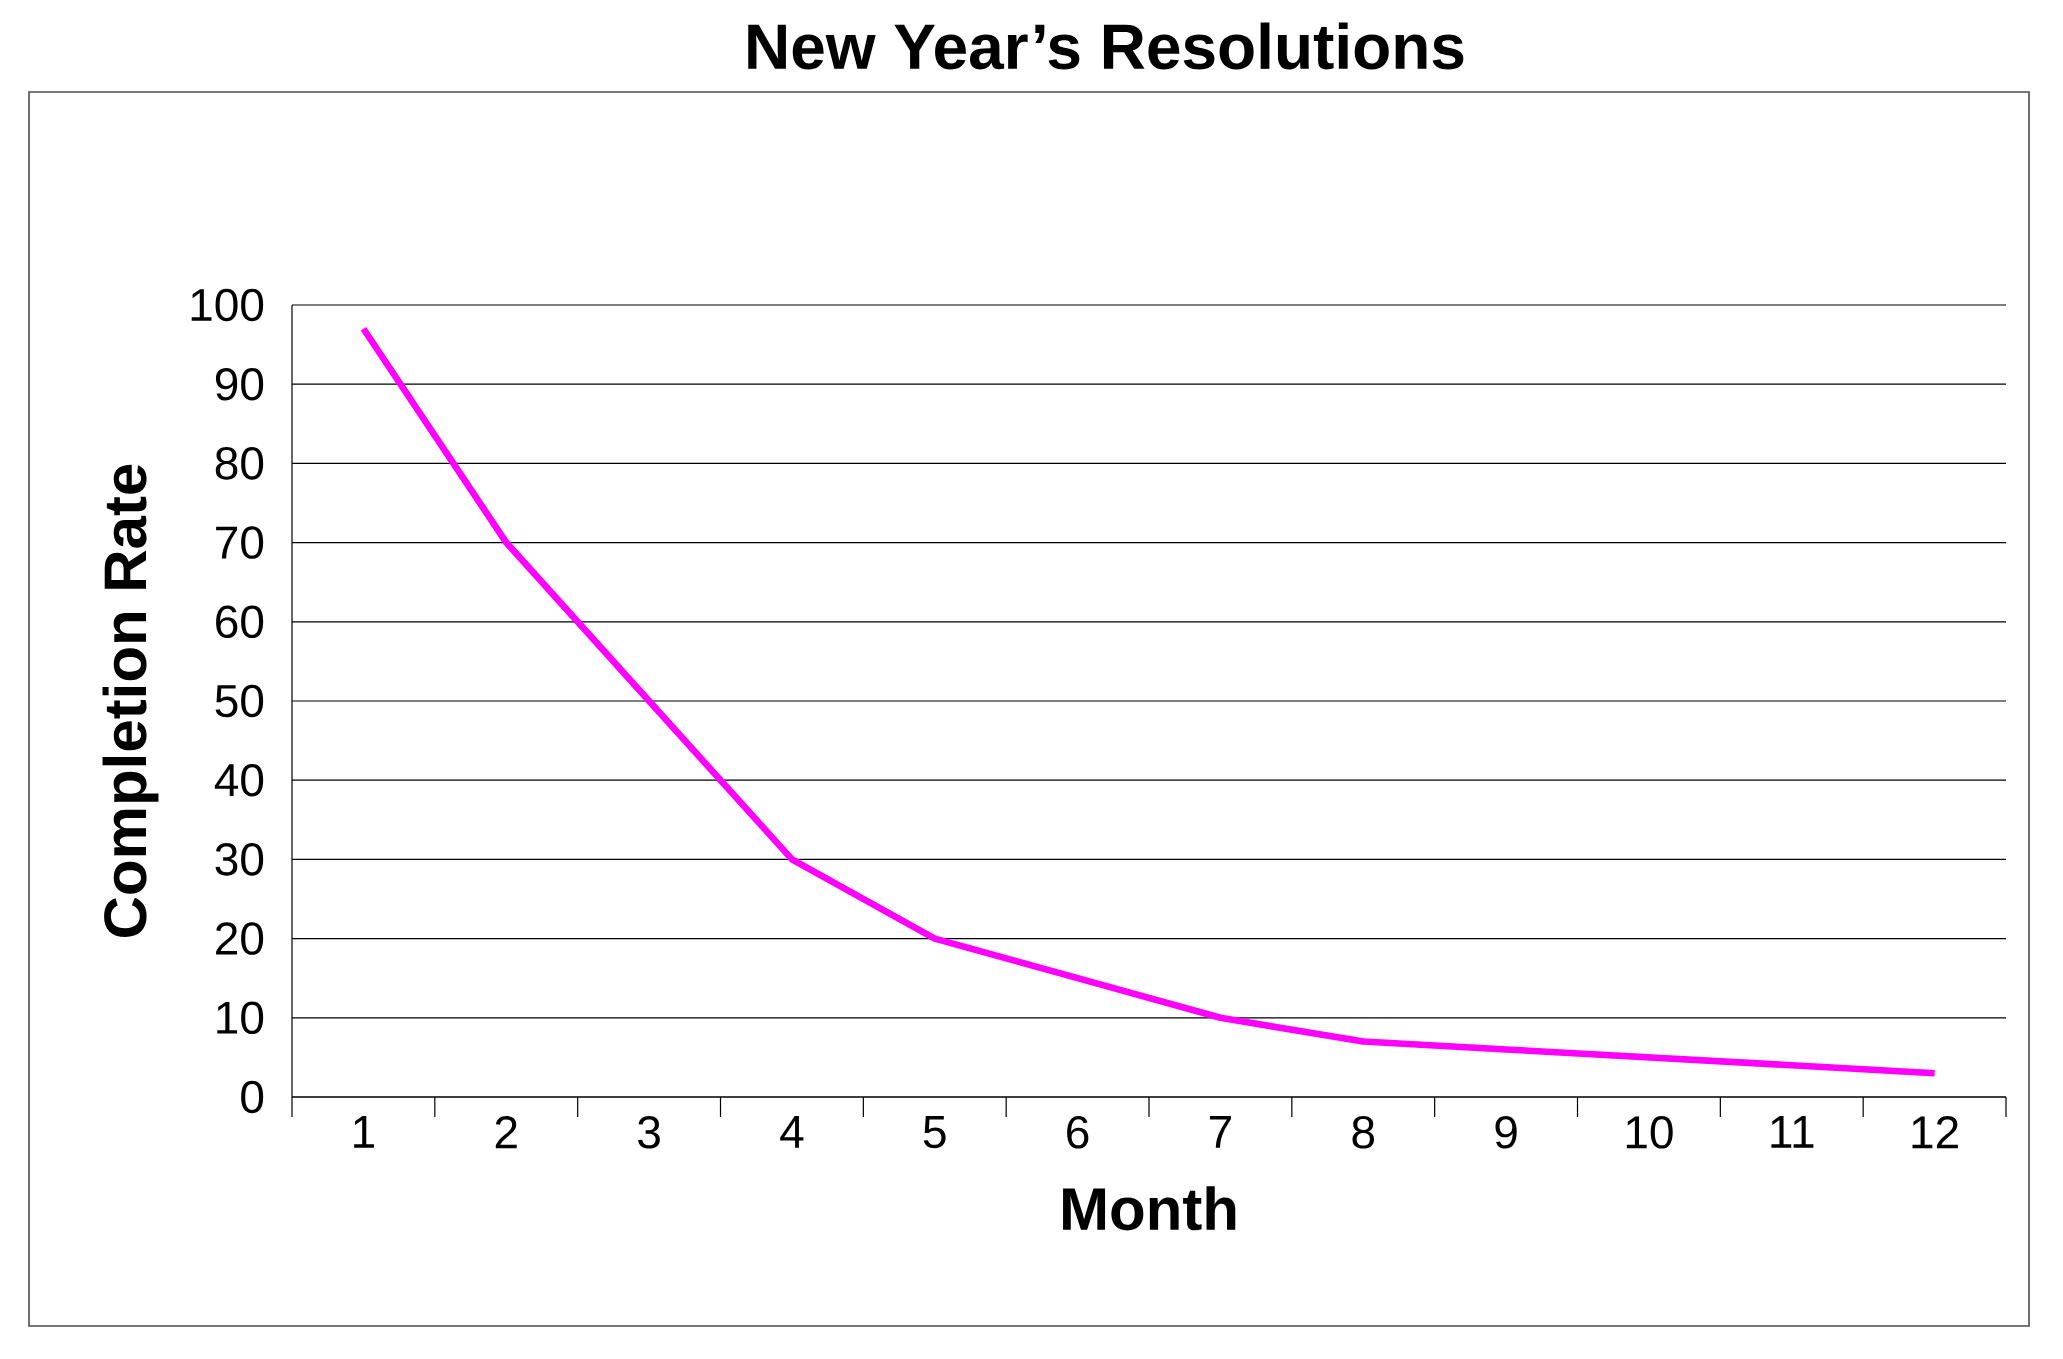  I want to click on x-tick-label: 3, so click(649, 1132).